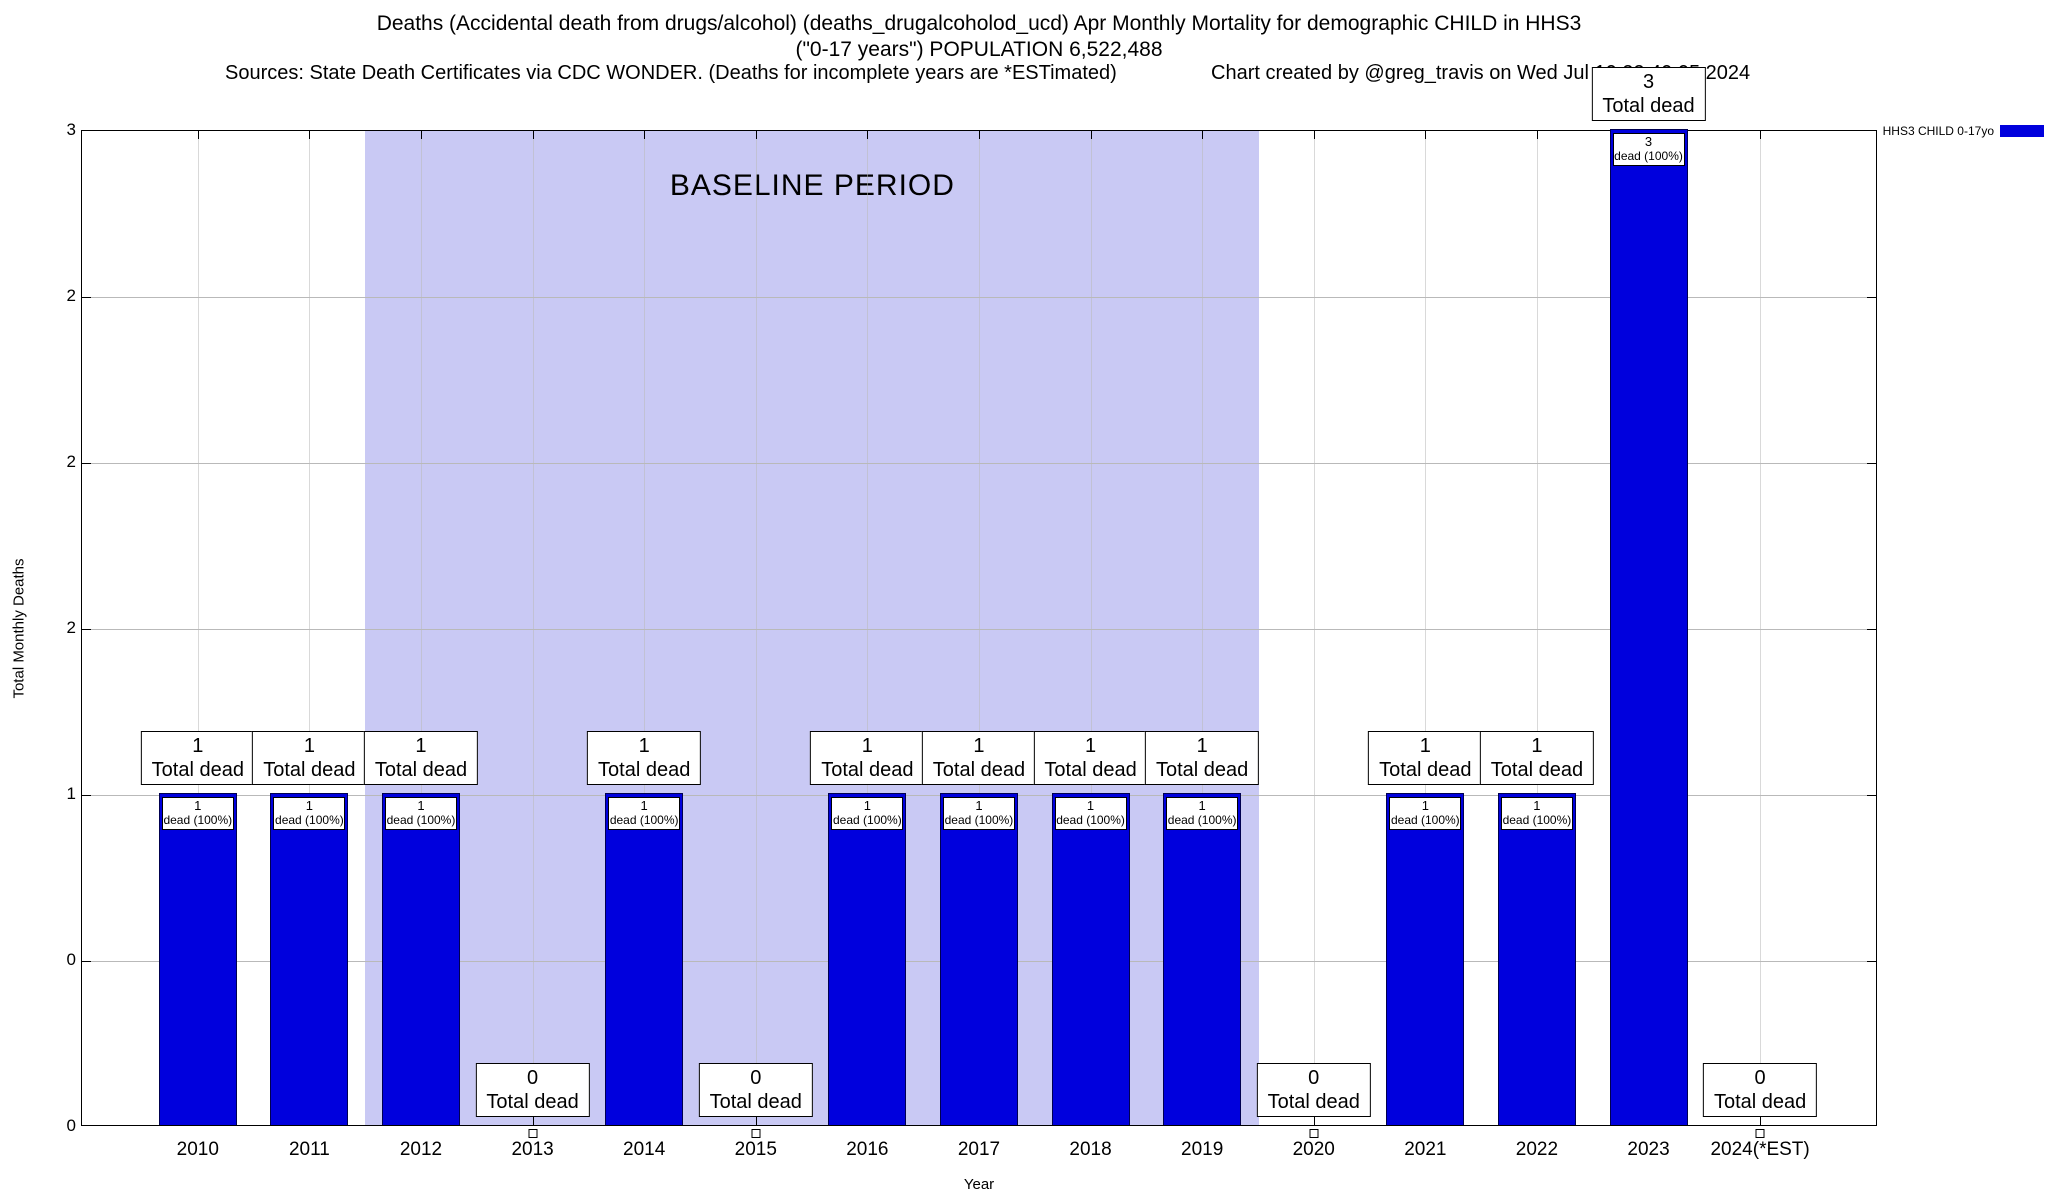 This screenshot has width=2048, height=1200. Describe the element at coordinates (1648, 141) in the screenshot. I see `bar-count-value: 3` at that location.